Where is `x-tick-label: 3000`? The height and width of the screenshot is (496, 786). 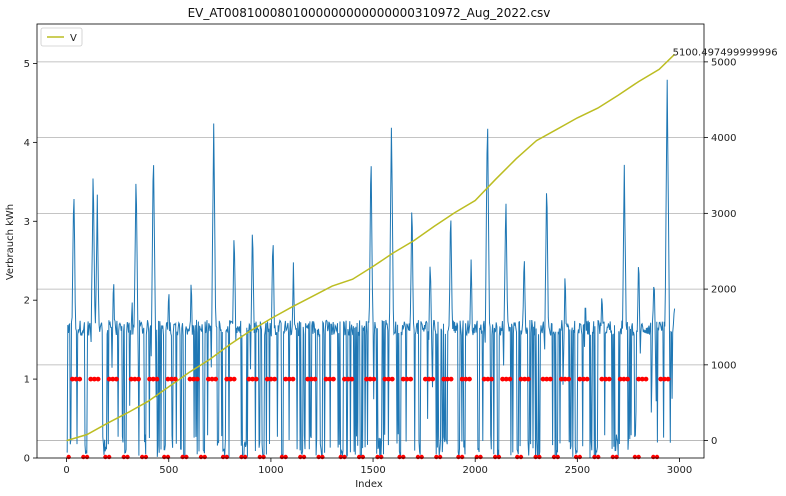 x-tick-label: 3000 is located at coordinates (679, 470).